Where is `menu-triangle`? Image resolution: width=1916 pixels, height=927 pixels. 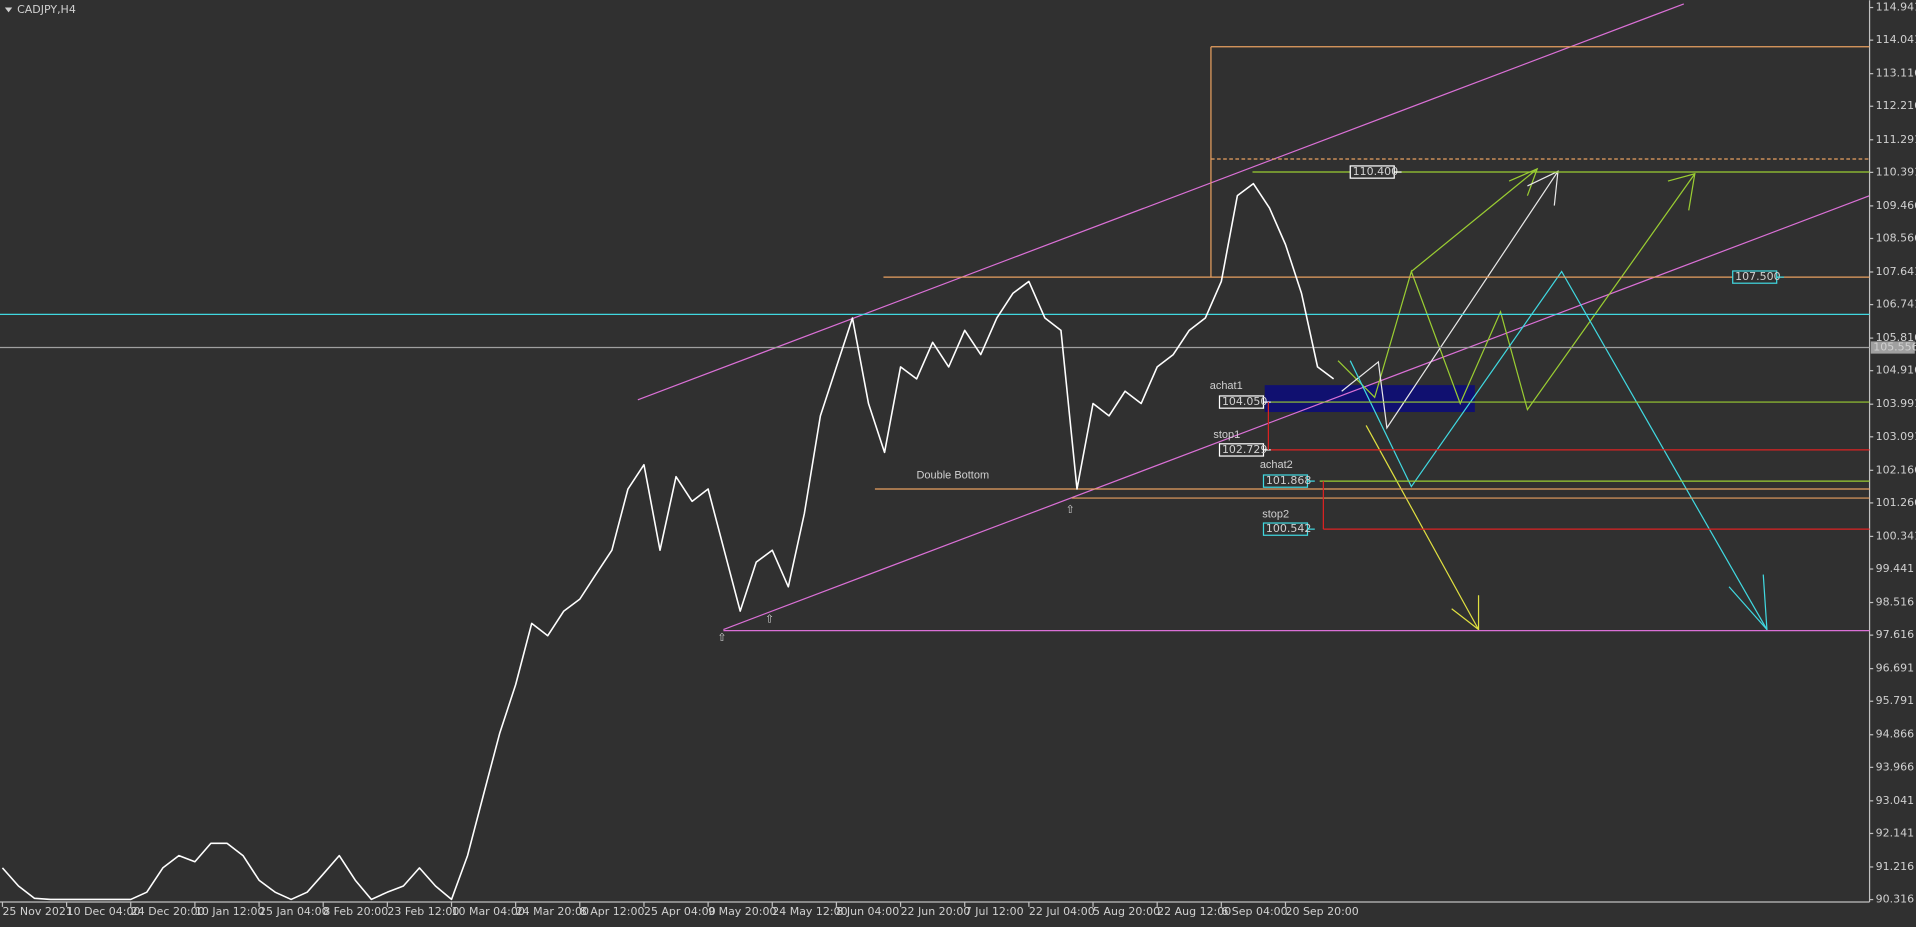
menu-triangle is located at coordinates (8, 10).